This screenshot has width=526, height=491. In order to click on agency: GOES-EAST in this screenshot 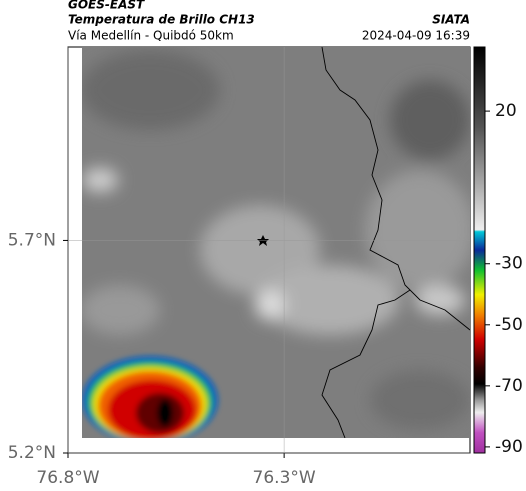, I will do `click(106, 6)`.